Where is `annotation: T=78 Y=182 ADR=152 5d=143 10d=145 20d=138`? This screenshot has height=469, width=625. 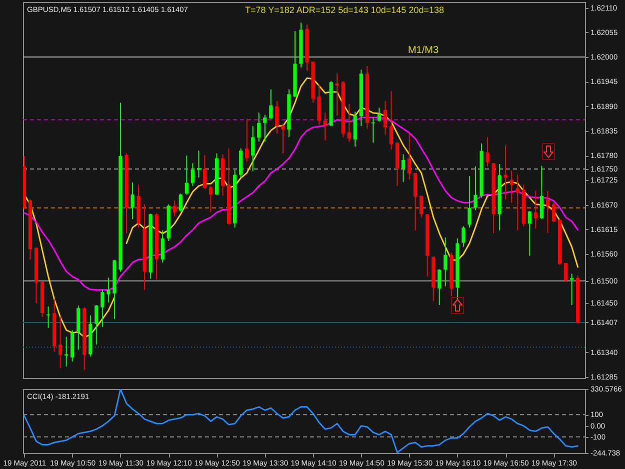 annotation: T=78 Y=182 ADR=152 5d=143 10d=145 20d=138 is located at coordinates (344, 10).